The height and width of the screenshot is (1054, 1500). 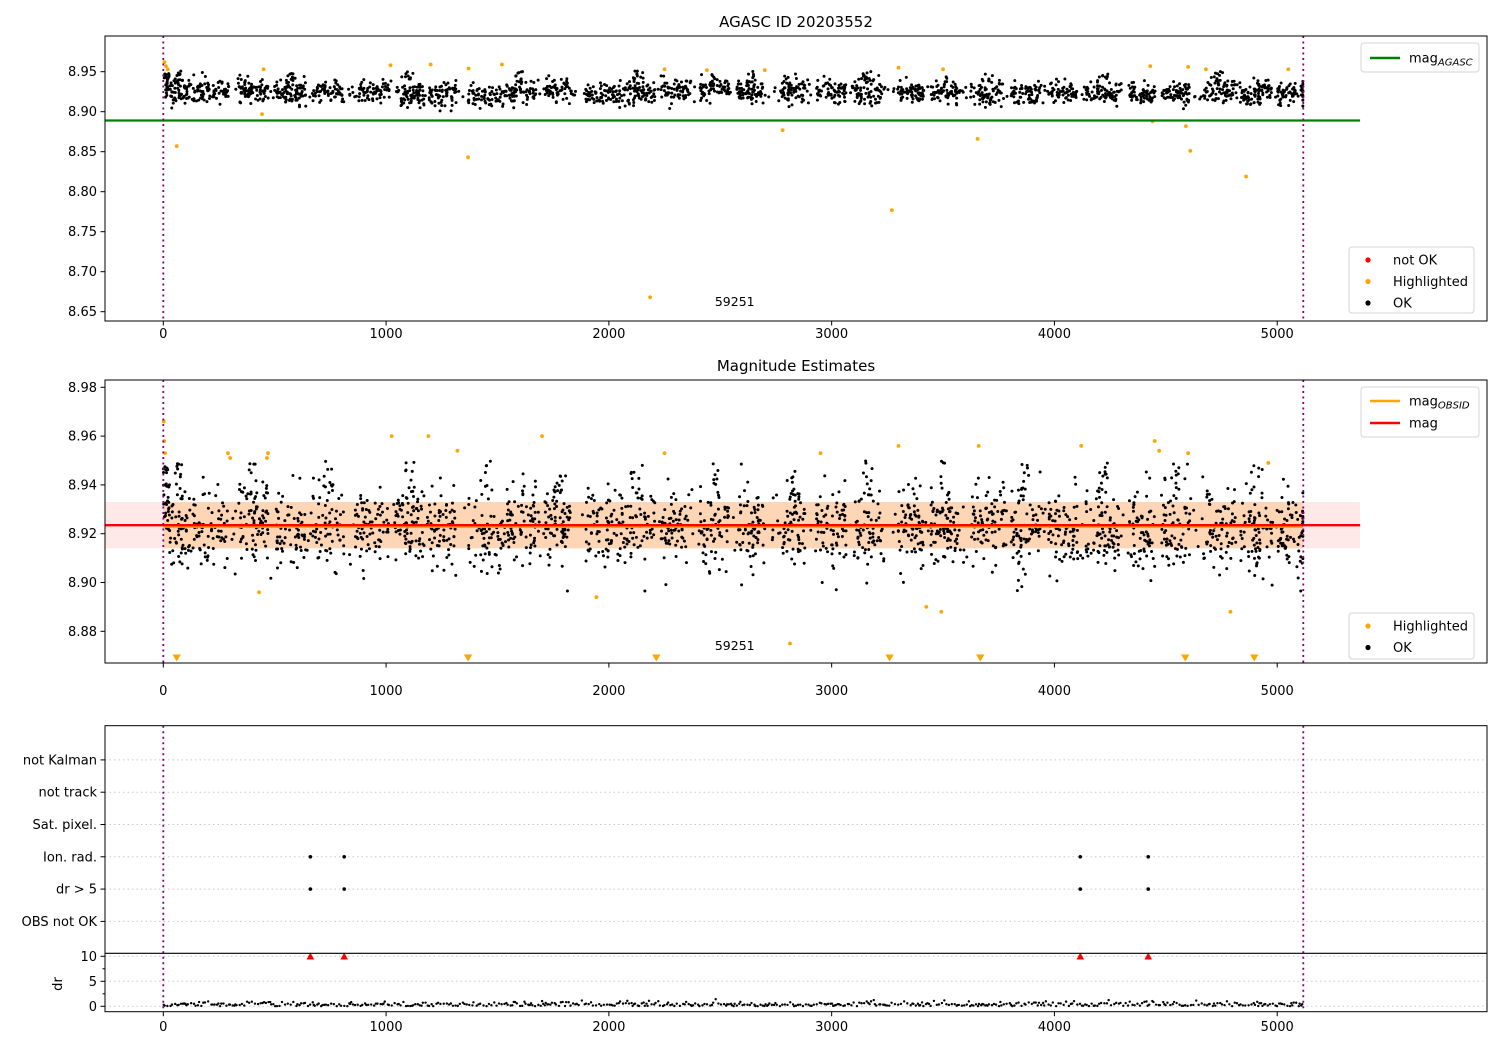 What do you see at coordinates (1415, 261) in the screenshot?
I see `legend-label: not OK` at bounding box center [1415, 261].